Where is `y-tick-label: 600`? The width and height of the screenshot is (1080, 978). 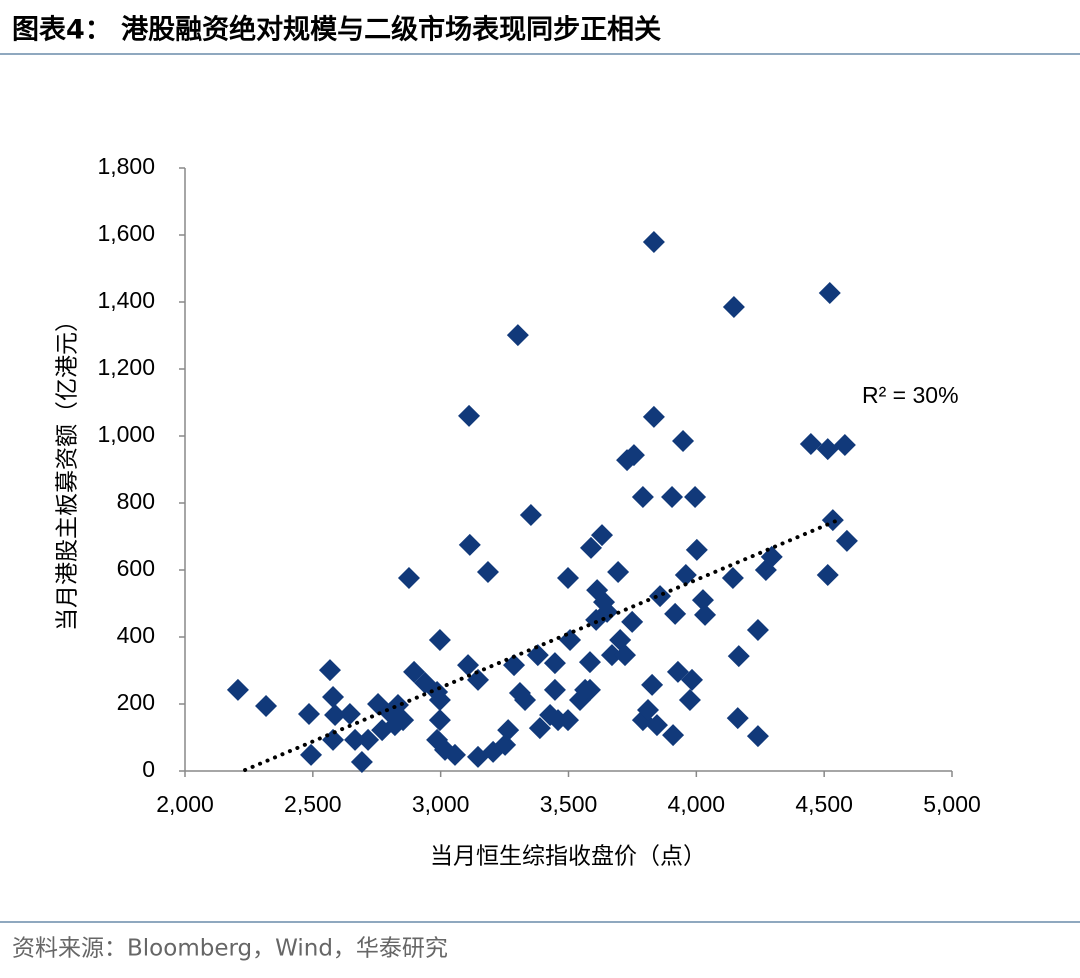 y-tick-label: 600 is located at coordinates (136, 568).